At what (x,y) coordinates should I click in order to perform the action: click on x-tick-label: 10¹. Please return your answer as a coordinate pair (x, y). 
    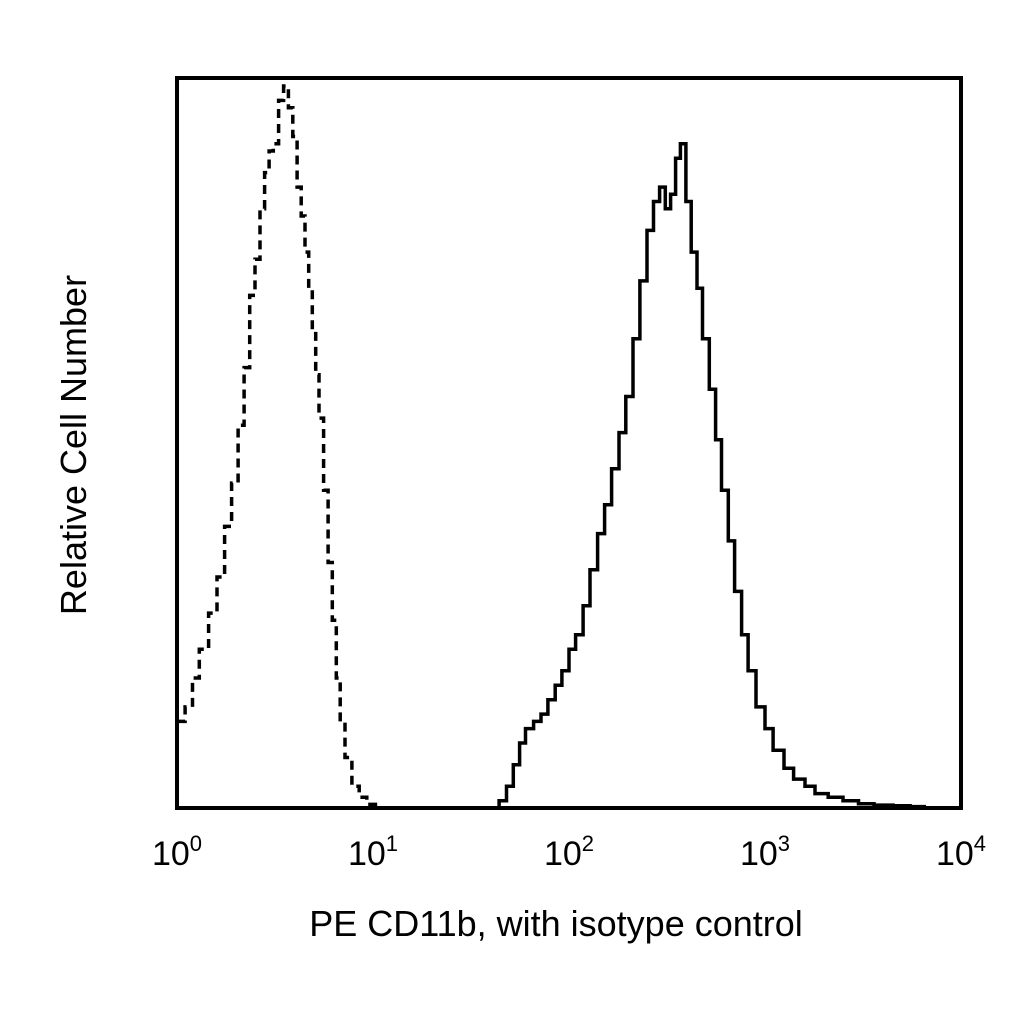
    Looking at the image, I should click on (373, 852).